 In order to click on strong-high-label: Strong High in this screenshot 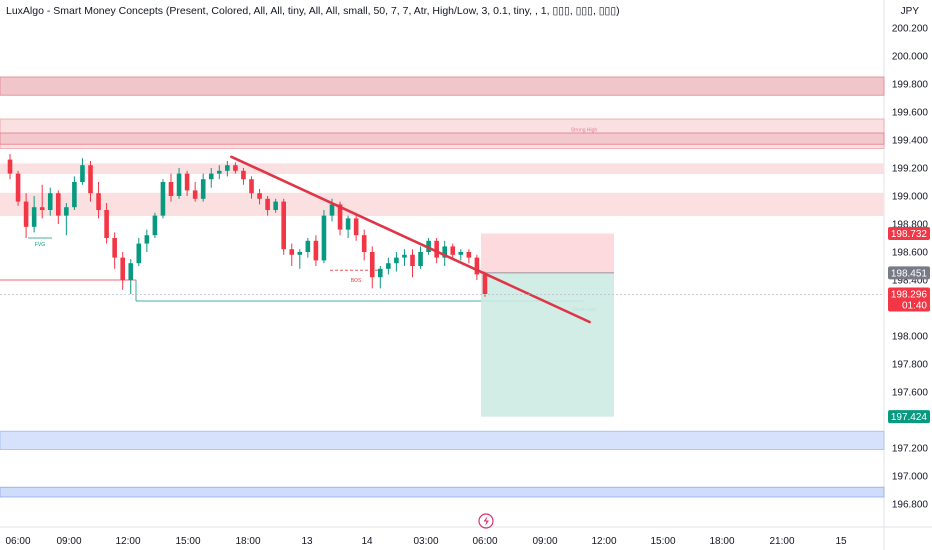, I will do `click(584, 131)`.